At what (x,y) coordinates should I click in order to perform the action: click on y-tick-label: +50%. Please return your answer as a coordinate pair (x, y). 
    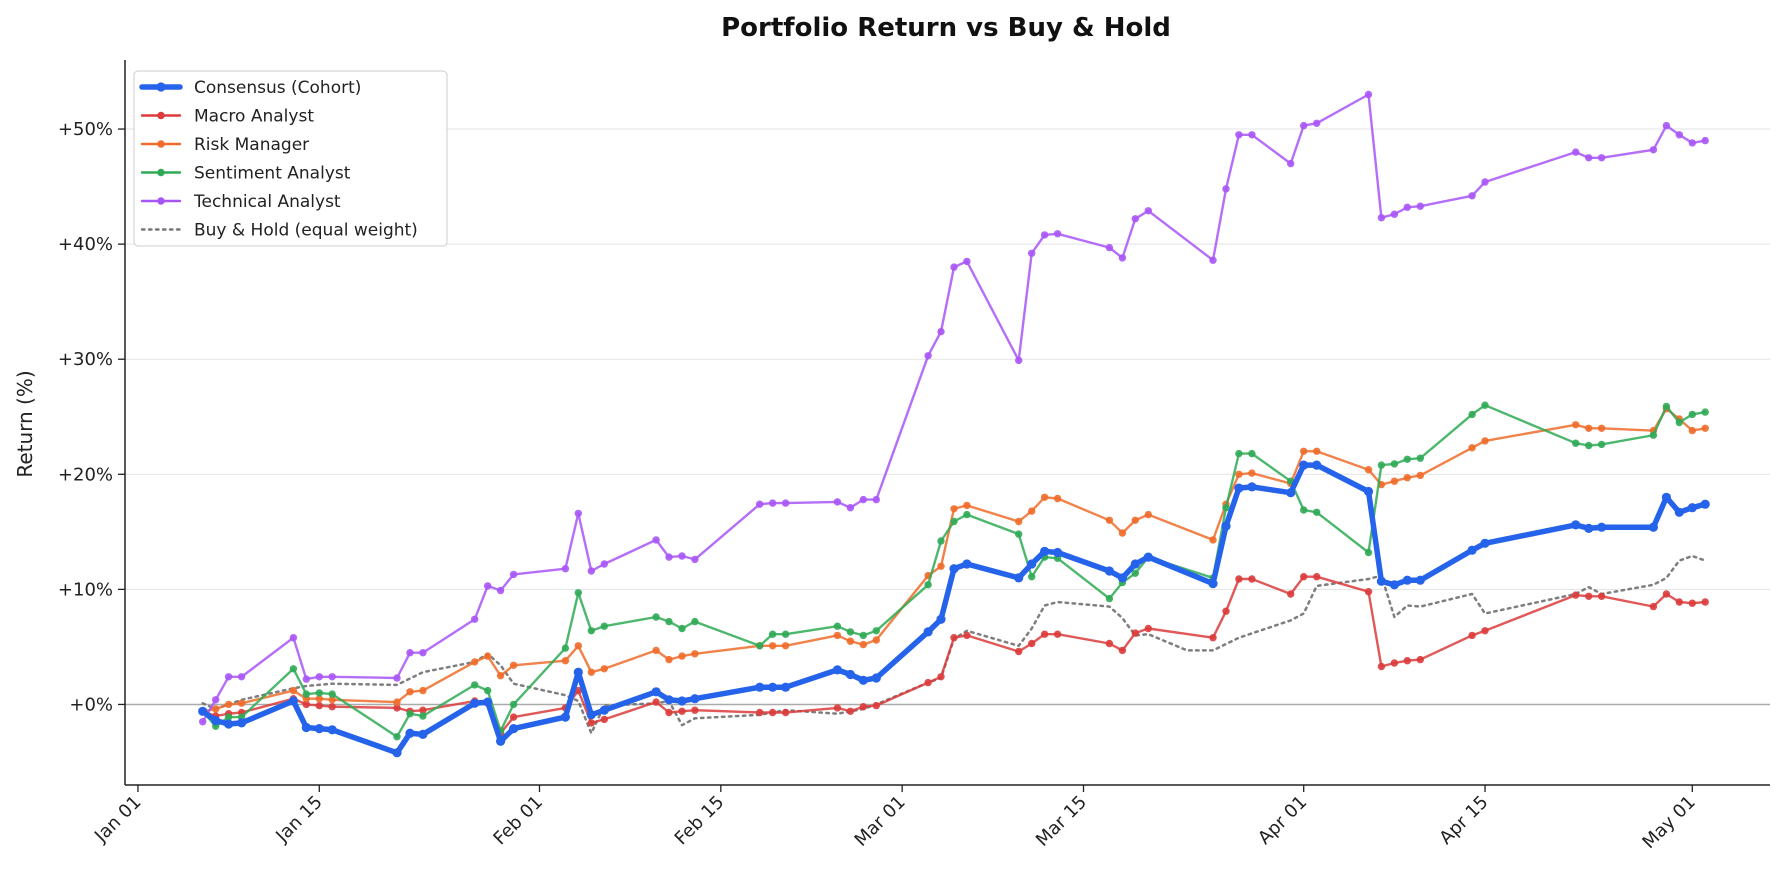
    Looking at the image, I should click on (85, 129).